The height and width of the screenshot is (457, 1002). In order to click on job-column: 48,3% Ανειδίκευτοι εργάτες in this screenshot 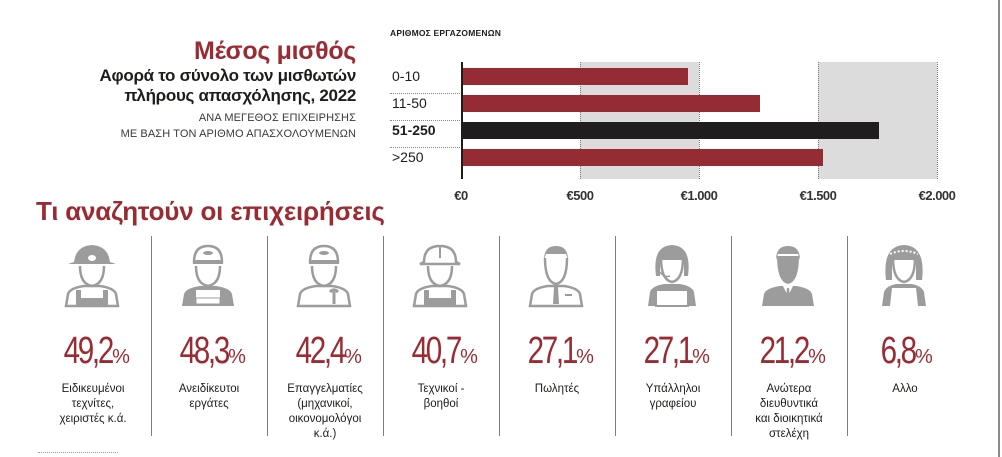, I will do `click(209, 336)`.